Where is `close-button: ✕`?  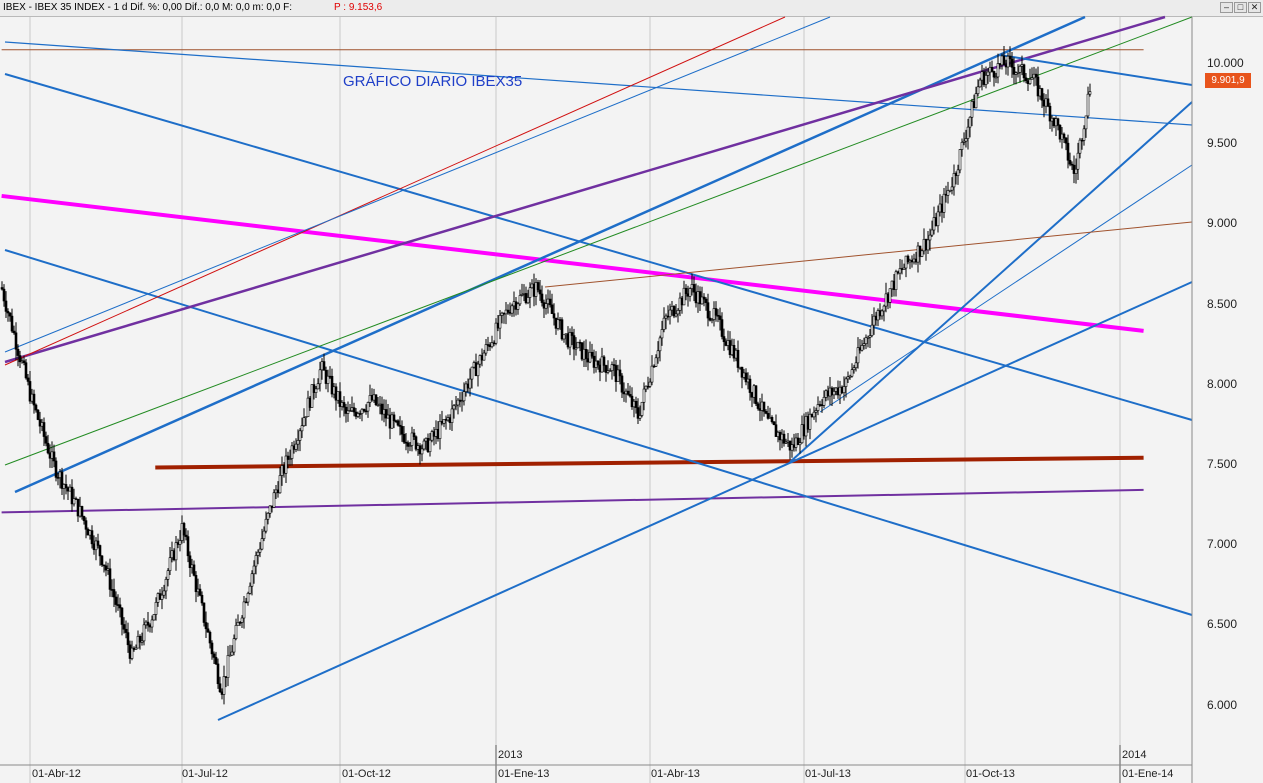 close-button: ✕ is located at coordinates (1254, 7).